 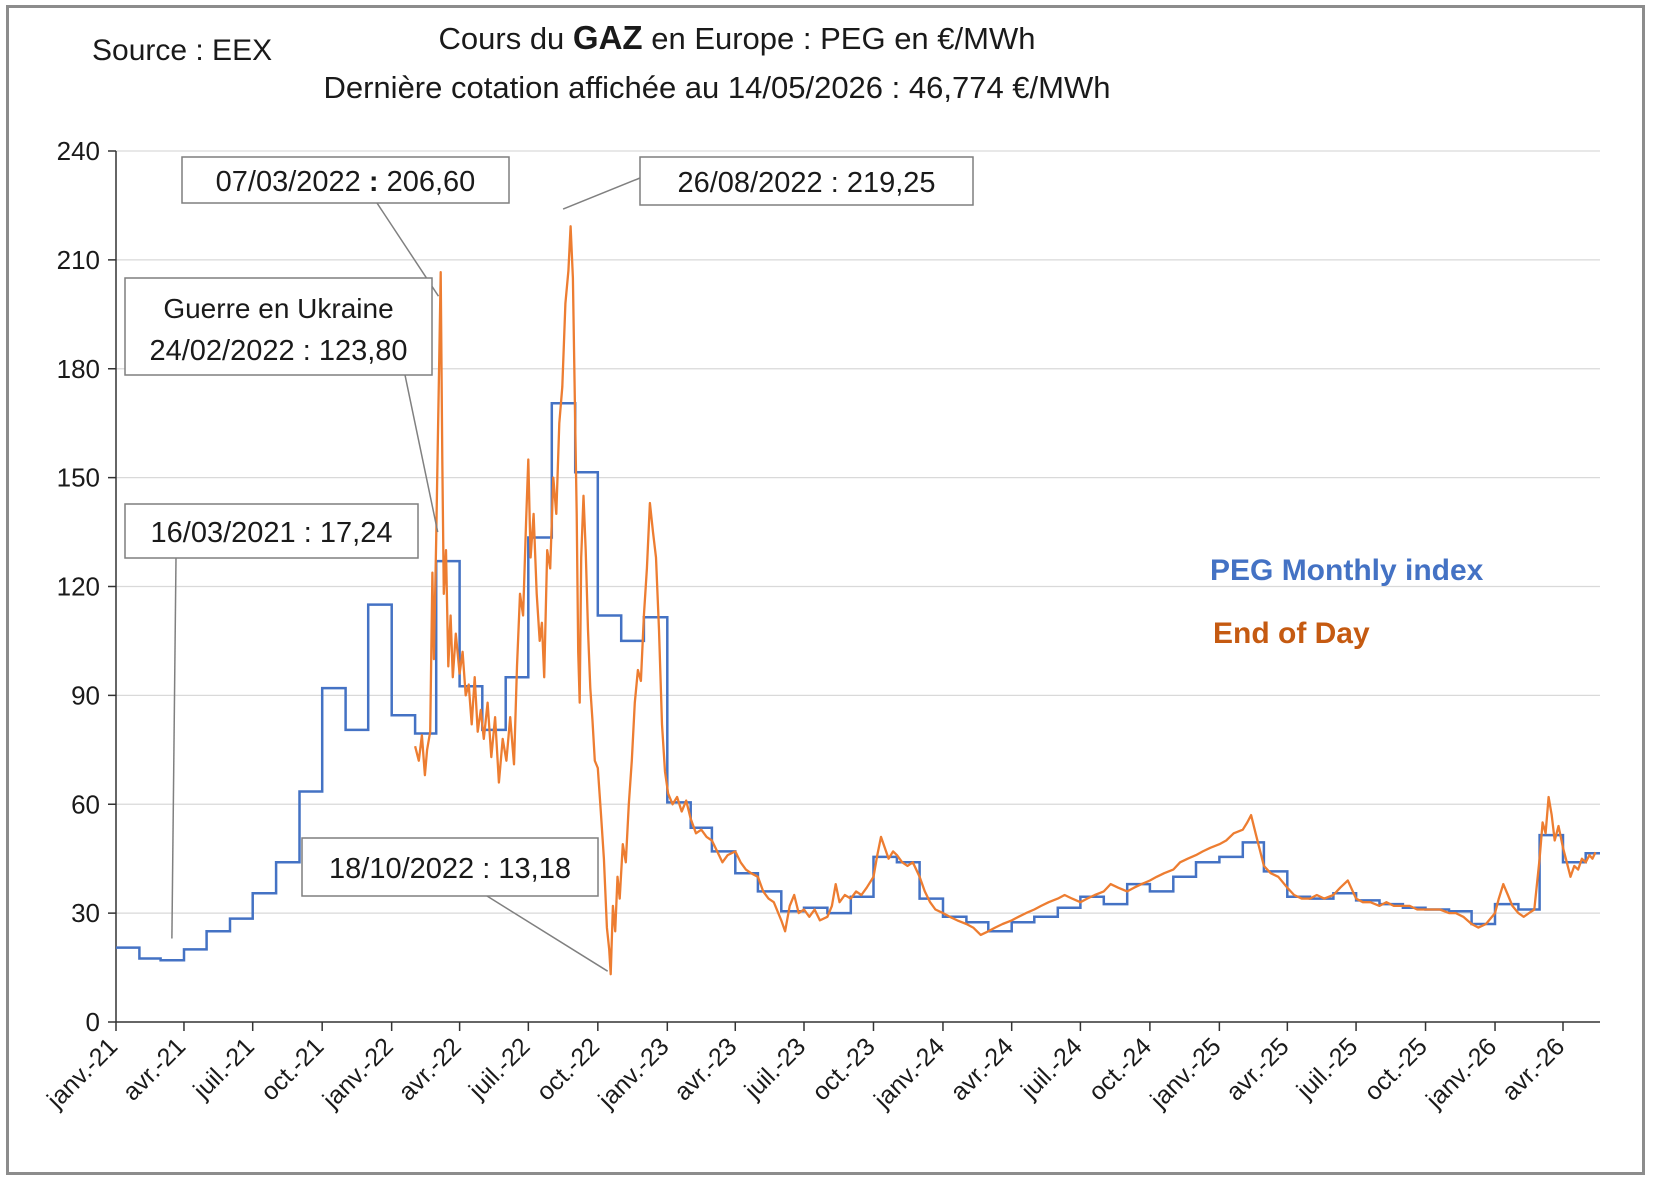 What do you see at coordinates (843, 38) in the screenshot?
I see `chart-title-suffix: en Europe : PEG en €/MWh` at bounding box center [843, 38].